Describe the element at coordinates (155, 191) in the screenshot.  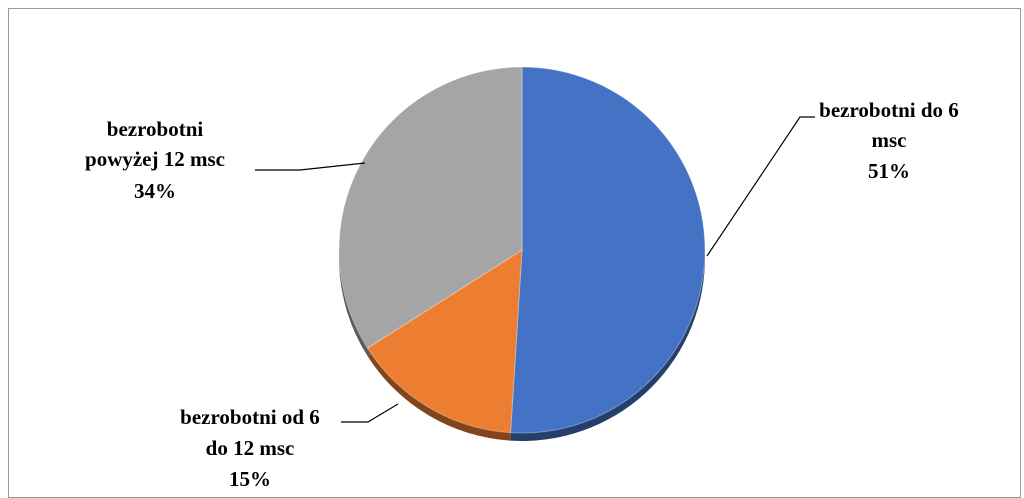
I see `data-label-2-line-2: 34%` at that location.